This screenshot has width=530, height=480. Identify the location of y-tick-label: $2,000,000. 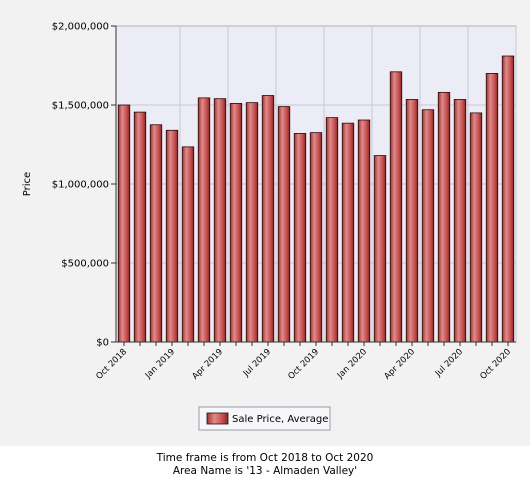
(80, 27).